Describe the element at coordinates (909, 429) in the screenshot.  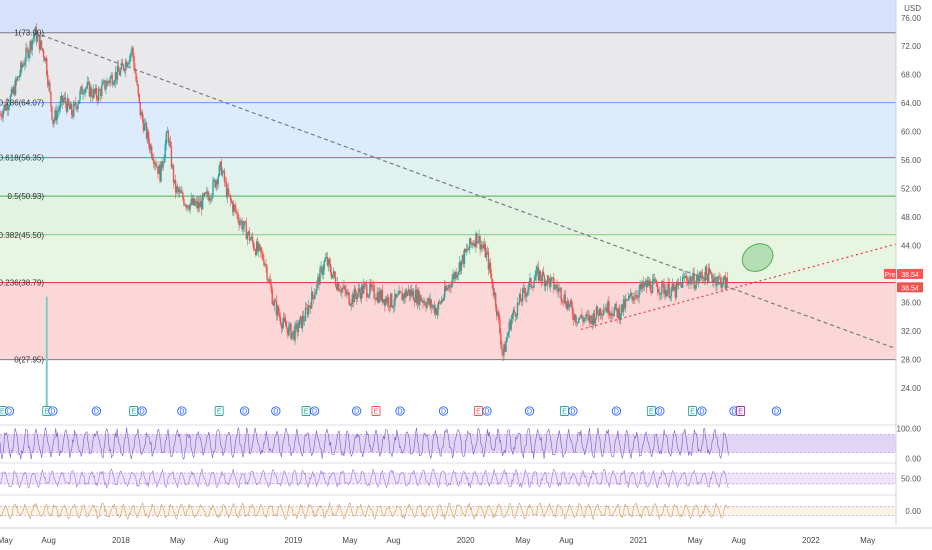
I see `oscillator-1-tick-label: 100.00` at that location.